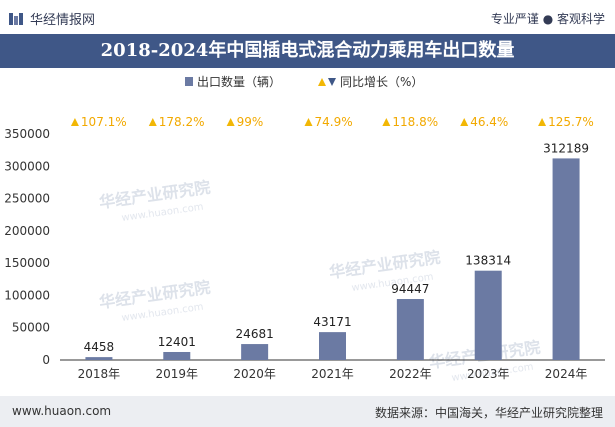  Describe the element at coordinates (239, 81) in the screenshot. I see `legend-bar-label: 出口数量（辆）` at that location.